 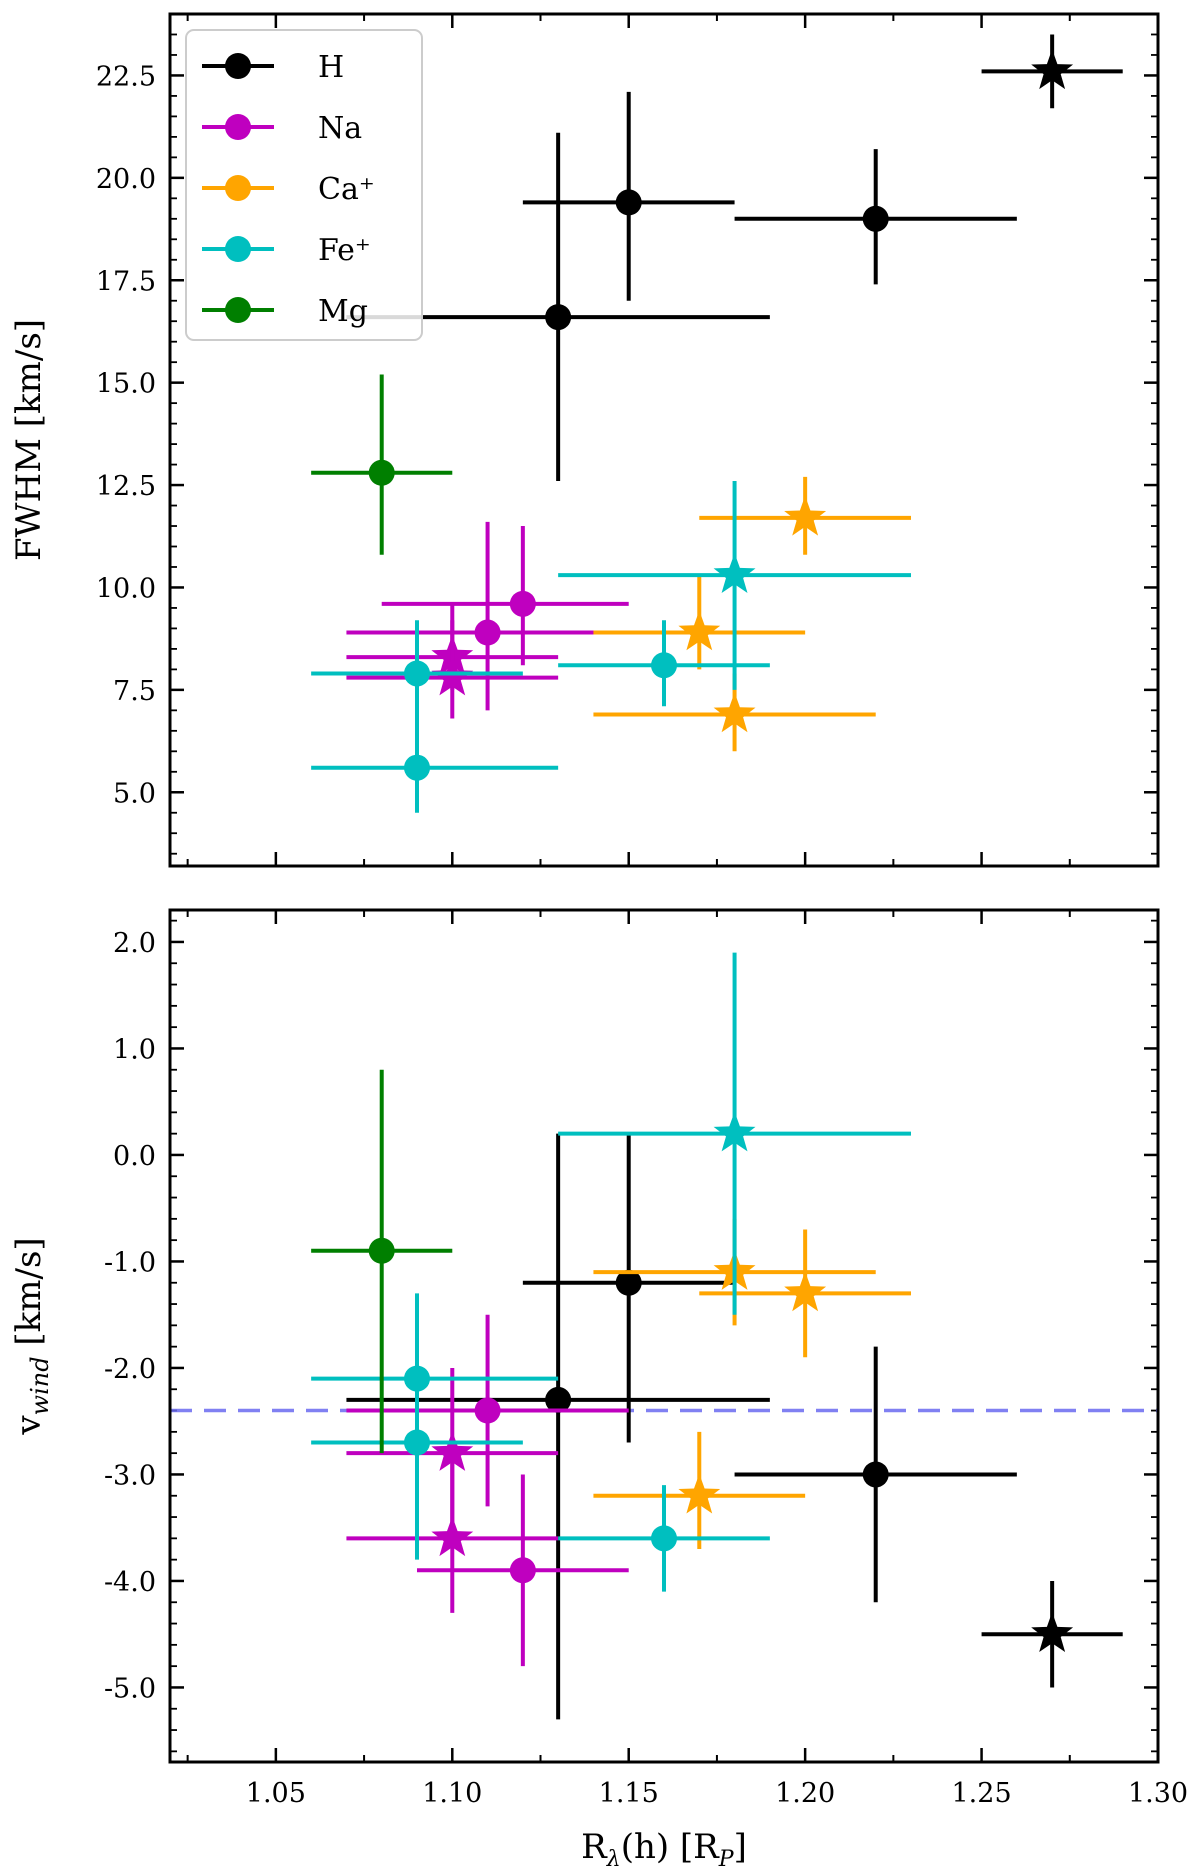 I want to click on x-tick-label: 1.15, so click(x=629, y=1793).